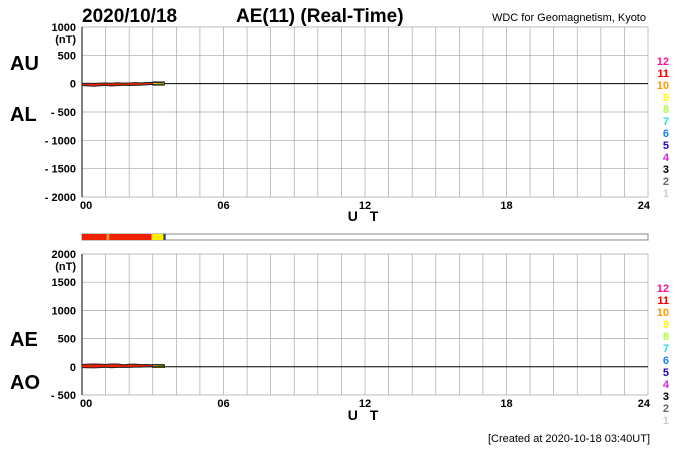  I want to click on p1-station-legend-1: 1, so click(666, 194).